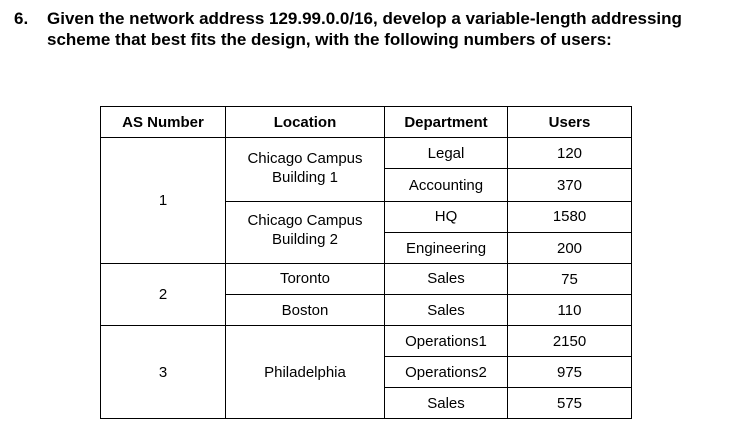 This screenshot has width=744, height=438. Describe the element at coordinates (569, 122) in the screenshot. I see `header-users: Users` at that location.